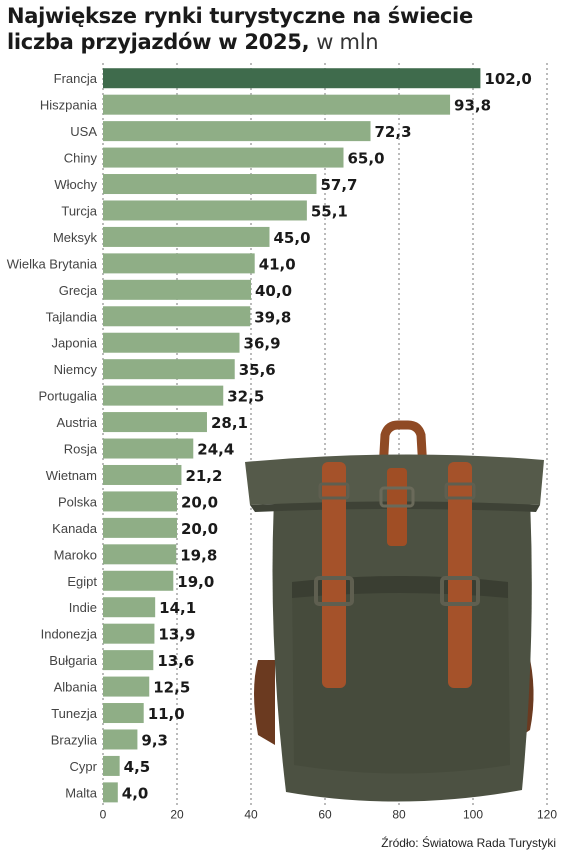 Image resolution: width=564 pixels, height=856 pixels. What do you see at coordinates (177, 608) in the screenshot?
I see `value-label: 14,1` at bounding box center [177, 608].